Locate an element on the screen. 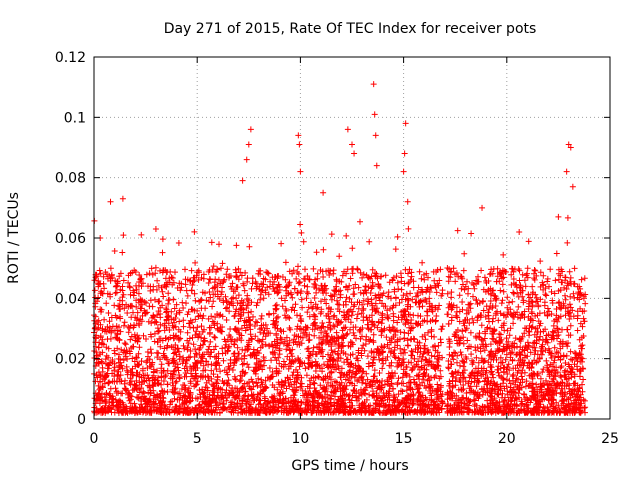  x-tick-label: 25 is located at coordinates (610, 439).